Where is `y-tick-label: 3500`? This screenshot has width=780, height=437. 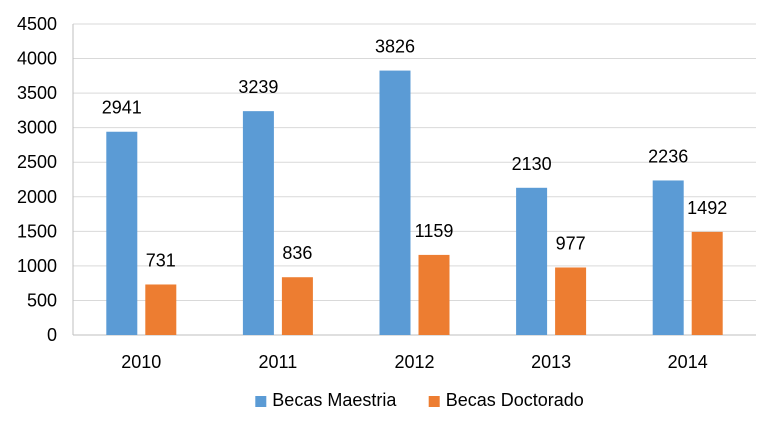
y-tick-label: 3500 is located at coordinates (37, 93).